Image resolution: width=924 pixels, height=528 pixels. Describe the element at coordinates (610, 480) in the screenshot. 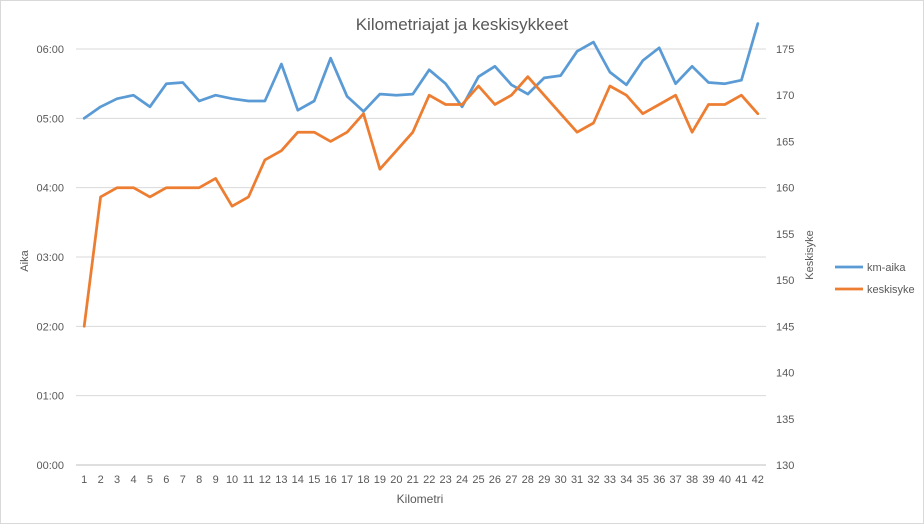

I see `x-tick-label: 33` at that location.